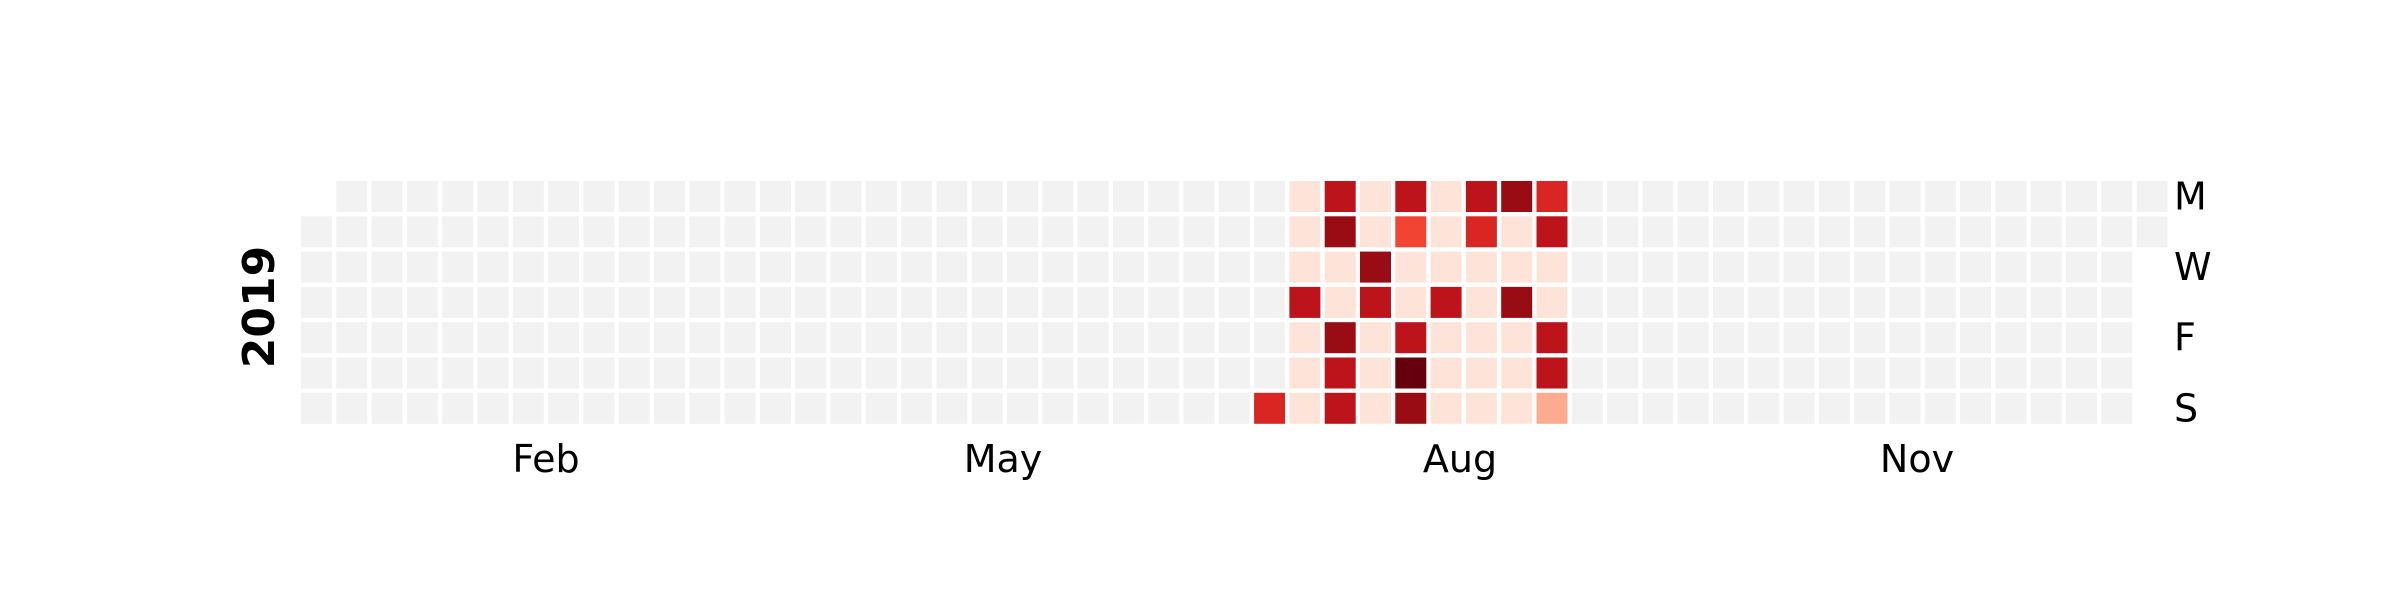 Image resolution: width=2400 pixels, height=600 pixels. Describe the element at coordinates (259, 307) in the screenshot. I see `year-label: 2019` at that location.